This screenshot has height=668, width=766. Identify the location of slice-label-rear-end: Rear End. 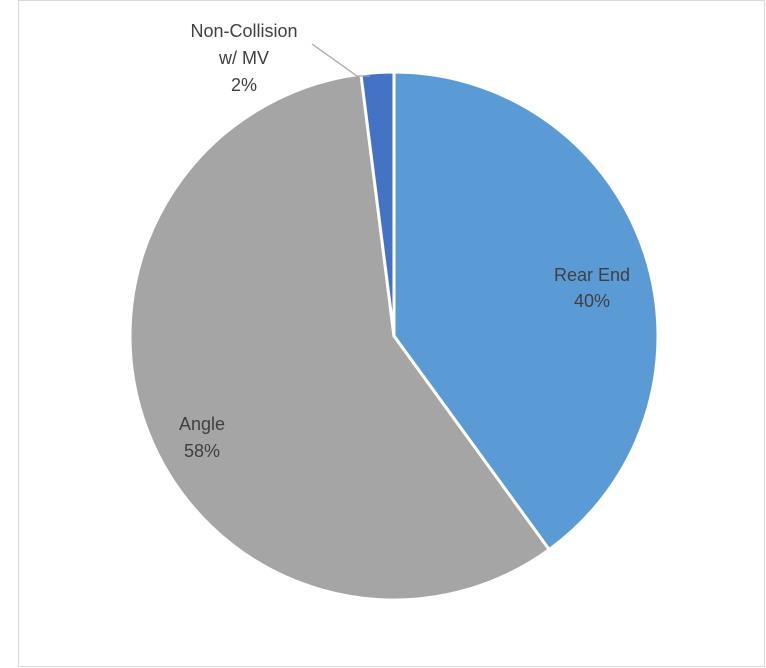
(592, 275).